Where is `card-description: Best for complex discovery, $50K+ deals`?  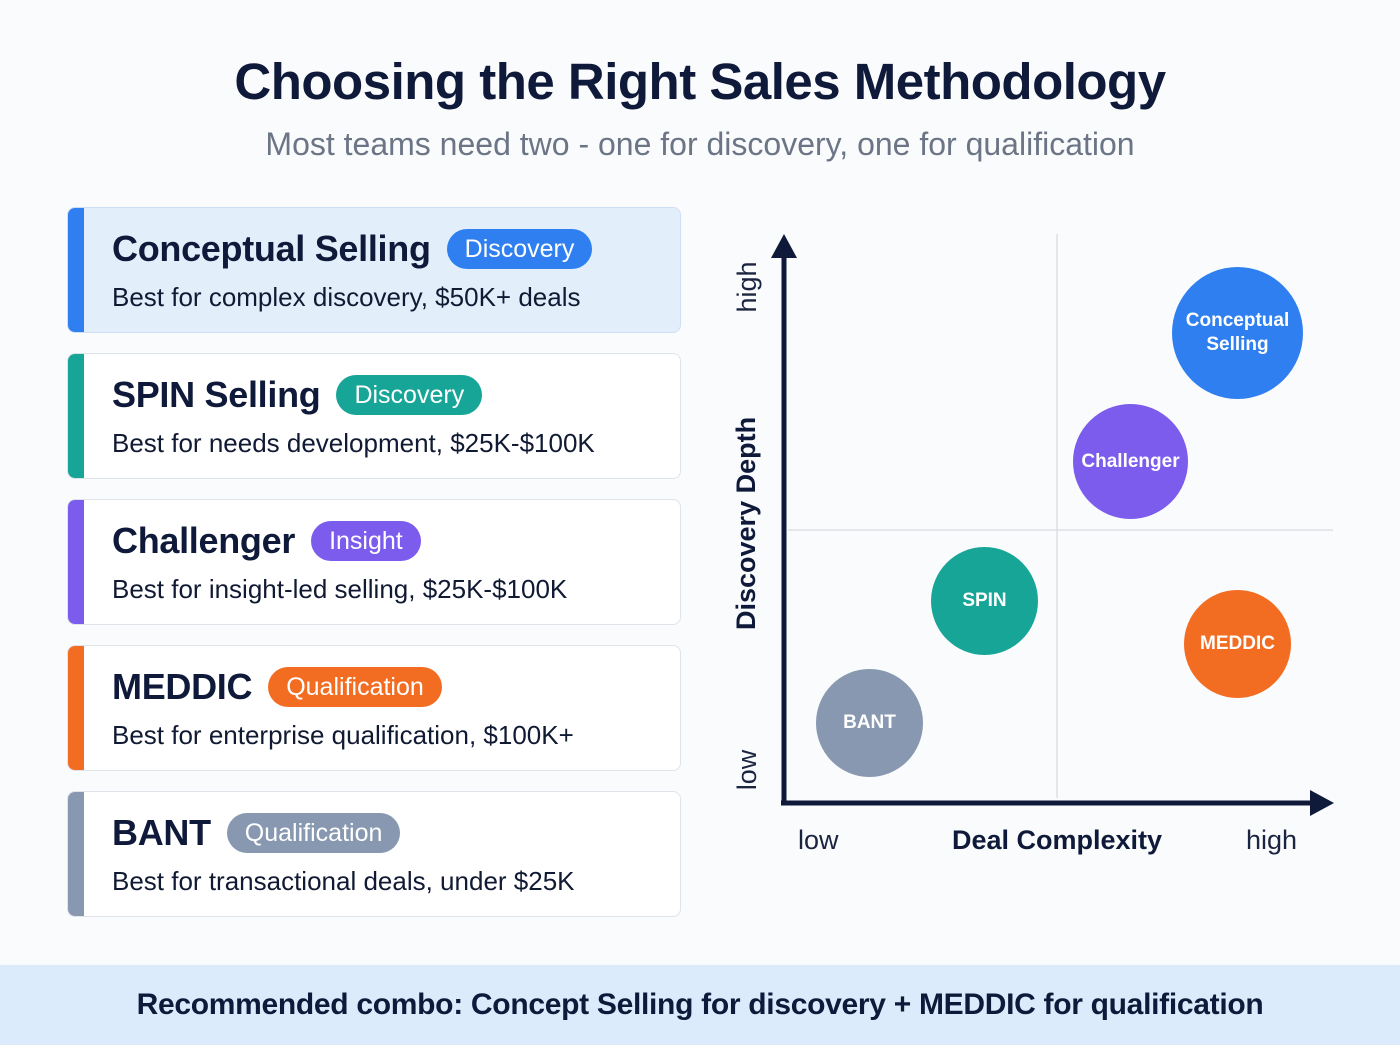 card-description: Best for complex discovery, $50K+ deals is located at coordinates (346, 297).